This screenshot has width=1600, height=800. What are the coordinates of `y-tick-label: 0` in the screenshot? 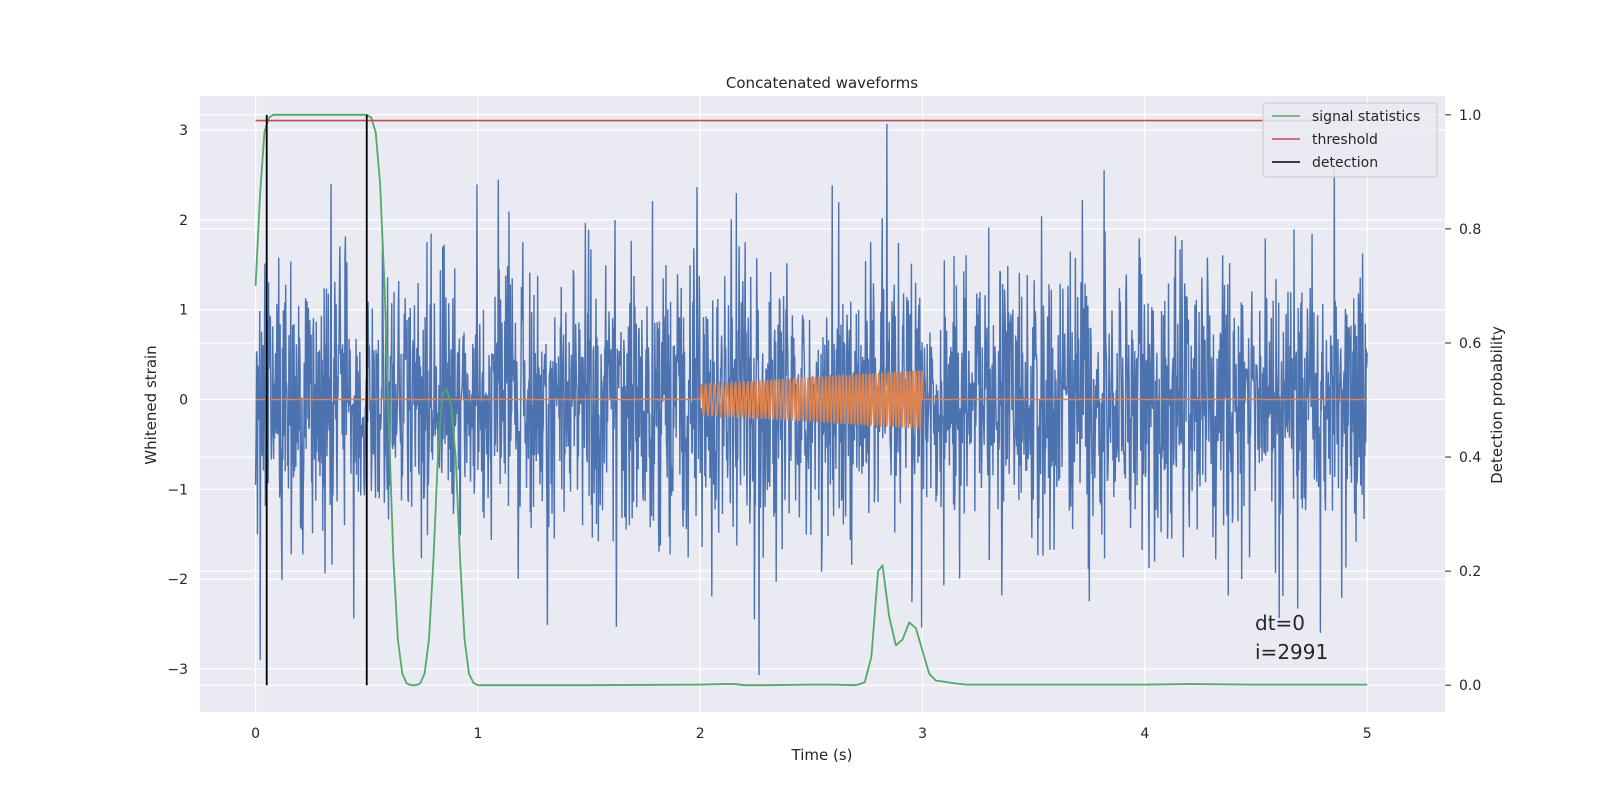 It's located at (183, 401).